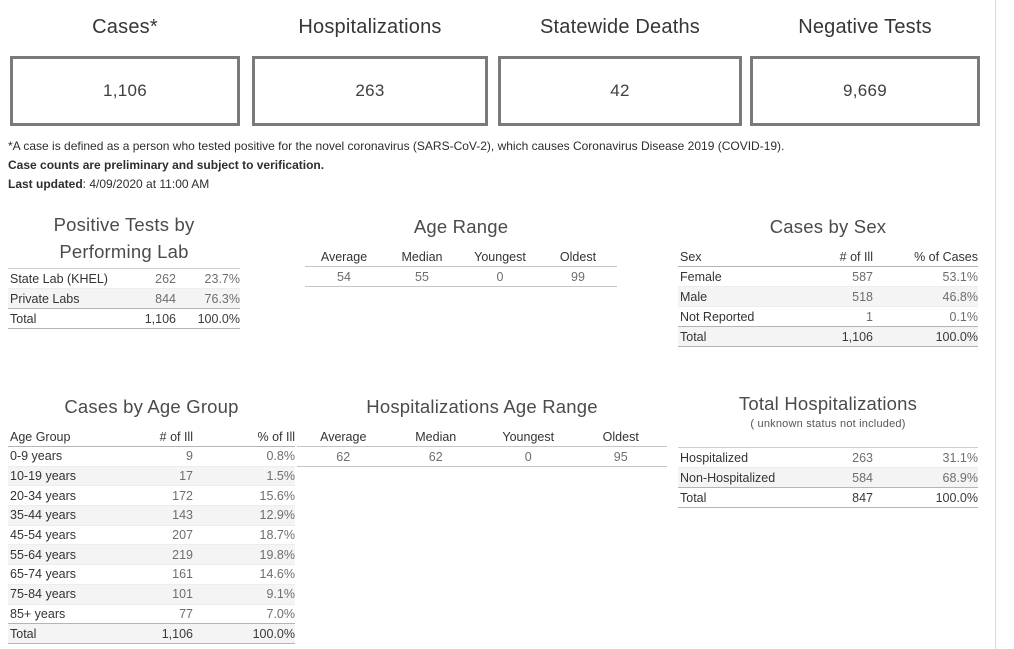 The width and height of the screenshot is (1014, 649). Describe the element at coordinates (828, 317) in the screenshot. I see `table-row: Not Reported 1 0.1%` at that location.